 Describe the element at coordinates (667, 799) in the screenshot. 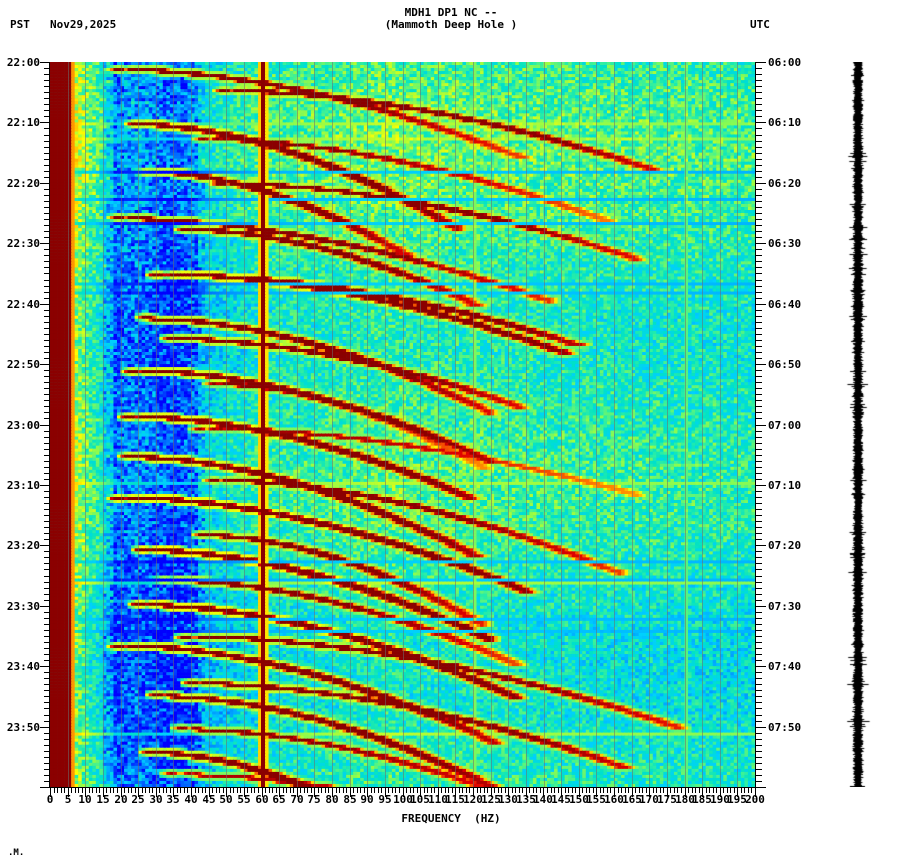

I see `x-axis-label: 175` at that location.